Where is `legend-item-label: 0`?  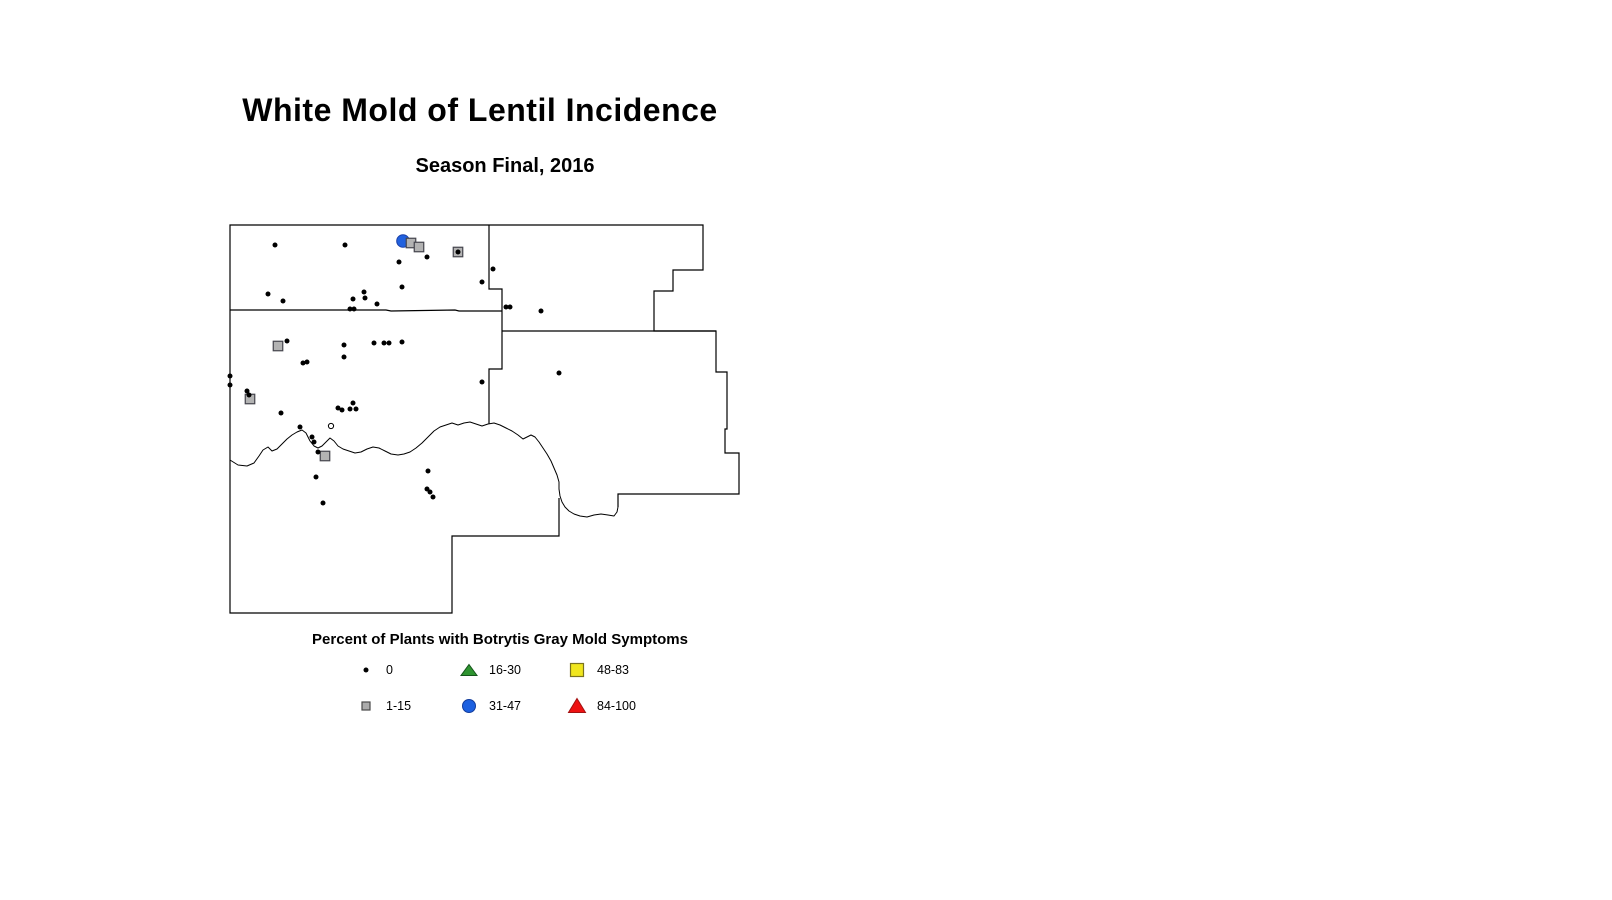 legend-item-label: 0 is located at coordinates (389, 670).